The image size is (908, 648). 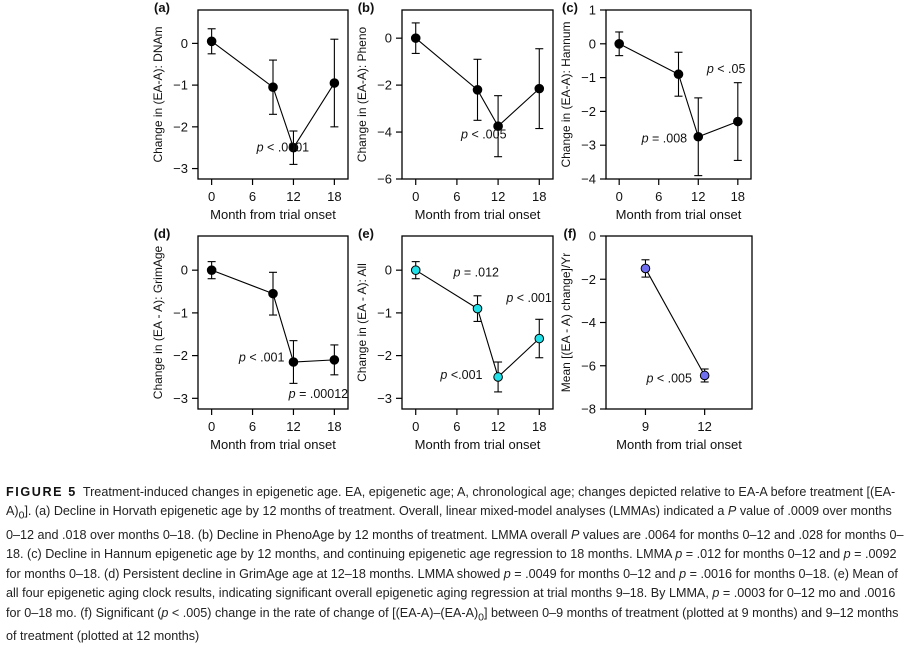 What do you see at coordinates (528, 298) in the screenshot?
I see `p-value-annotation: p < .001` at bounding box center [528, 298].